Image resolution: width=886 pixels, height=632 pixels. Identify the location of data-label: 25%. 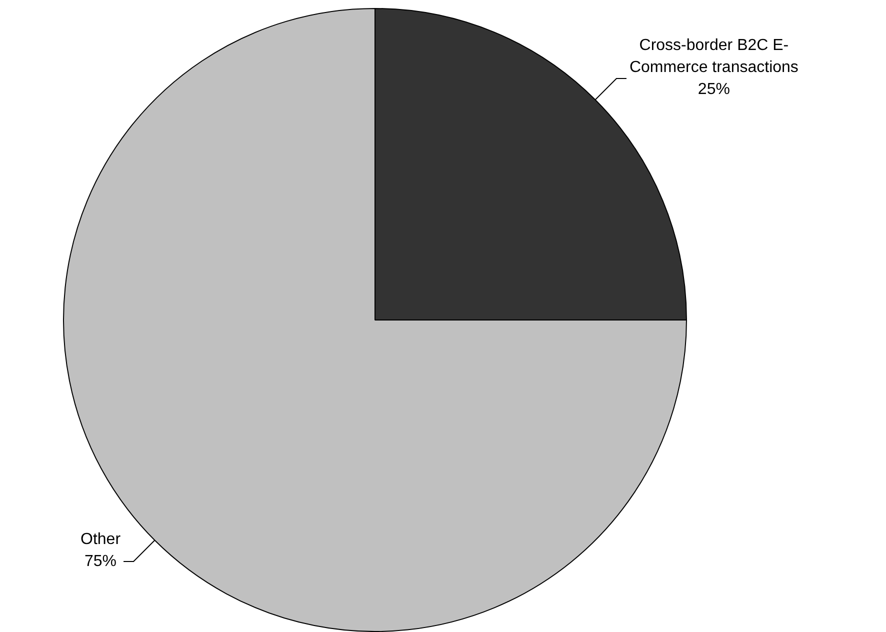
(714, 89).